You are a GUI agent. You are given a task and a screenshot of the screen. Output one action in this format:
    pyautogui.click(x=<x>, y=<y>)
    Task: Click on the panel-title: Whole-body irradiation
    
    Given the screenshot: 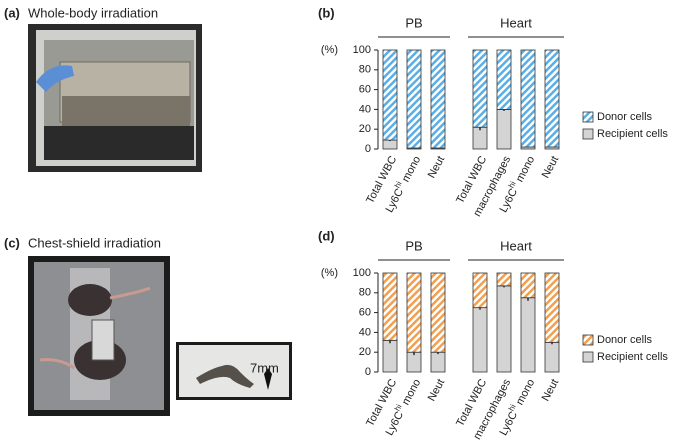 What is the action you would take?
    pyautogui.click(x=93, y=12)
    